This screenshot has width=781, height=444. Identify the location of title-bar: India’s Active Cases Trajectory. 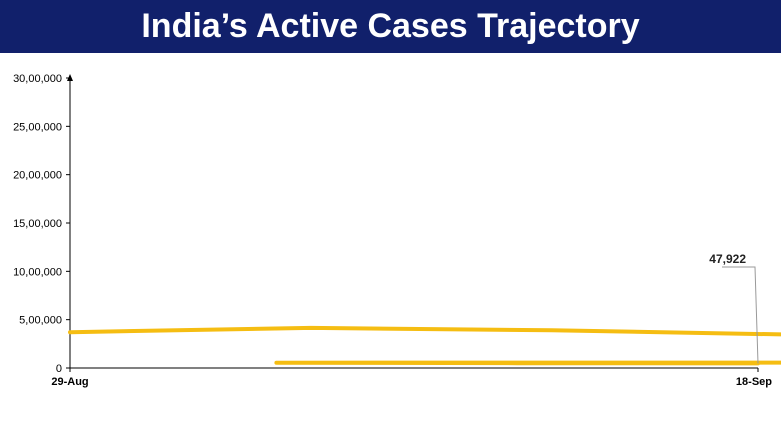
(390, 26).